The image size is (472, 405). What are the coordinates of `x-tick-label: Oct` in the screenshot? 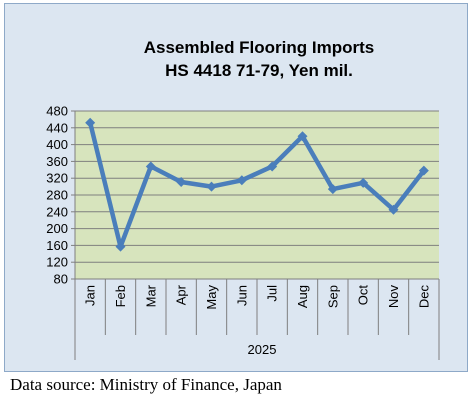 It's located at (363, 295).